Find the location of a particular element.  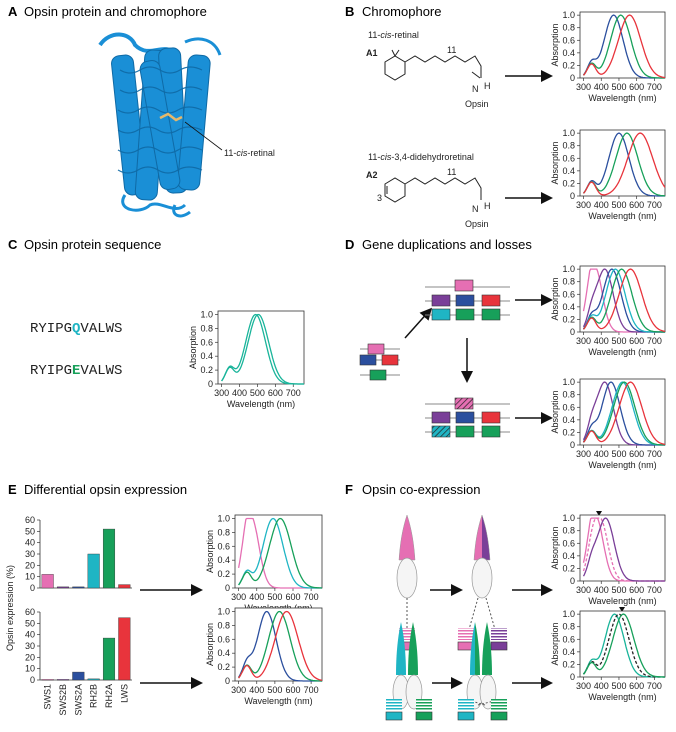

y-tick-label: 30 is located at coordinates (30, 554).